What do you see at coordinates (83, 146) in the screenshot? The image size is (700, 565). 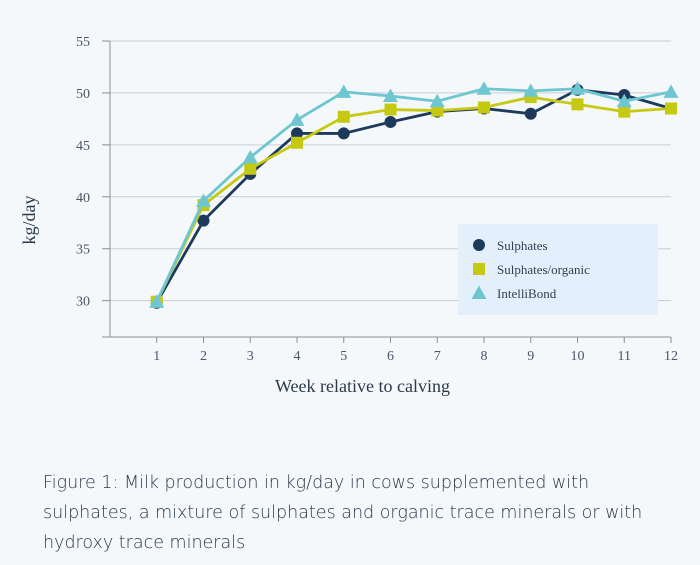 I see `y-tick-label: 45` at bounding box center [83, 146].